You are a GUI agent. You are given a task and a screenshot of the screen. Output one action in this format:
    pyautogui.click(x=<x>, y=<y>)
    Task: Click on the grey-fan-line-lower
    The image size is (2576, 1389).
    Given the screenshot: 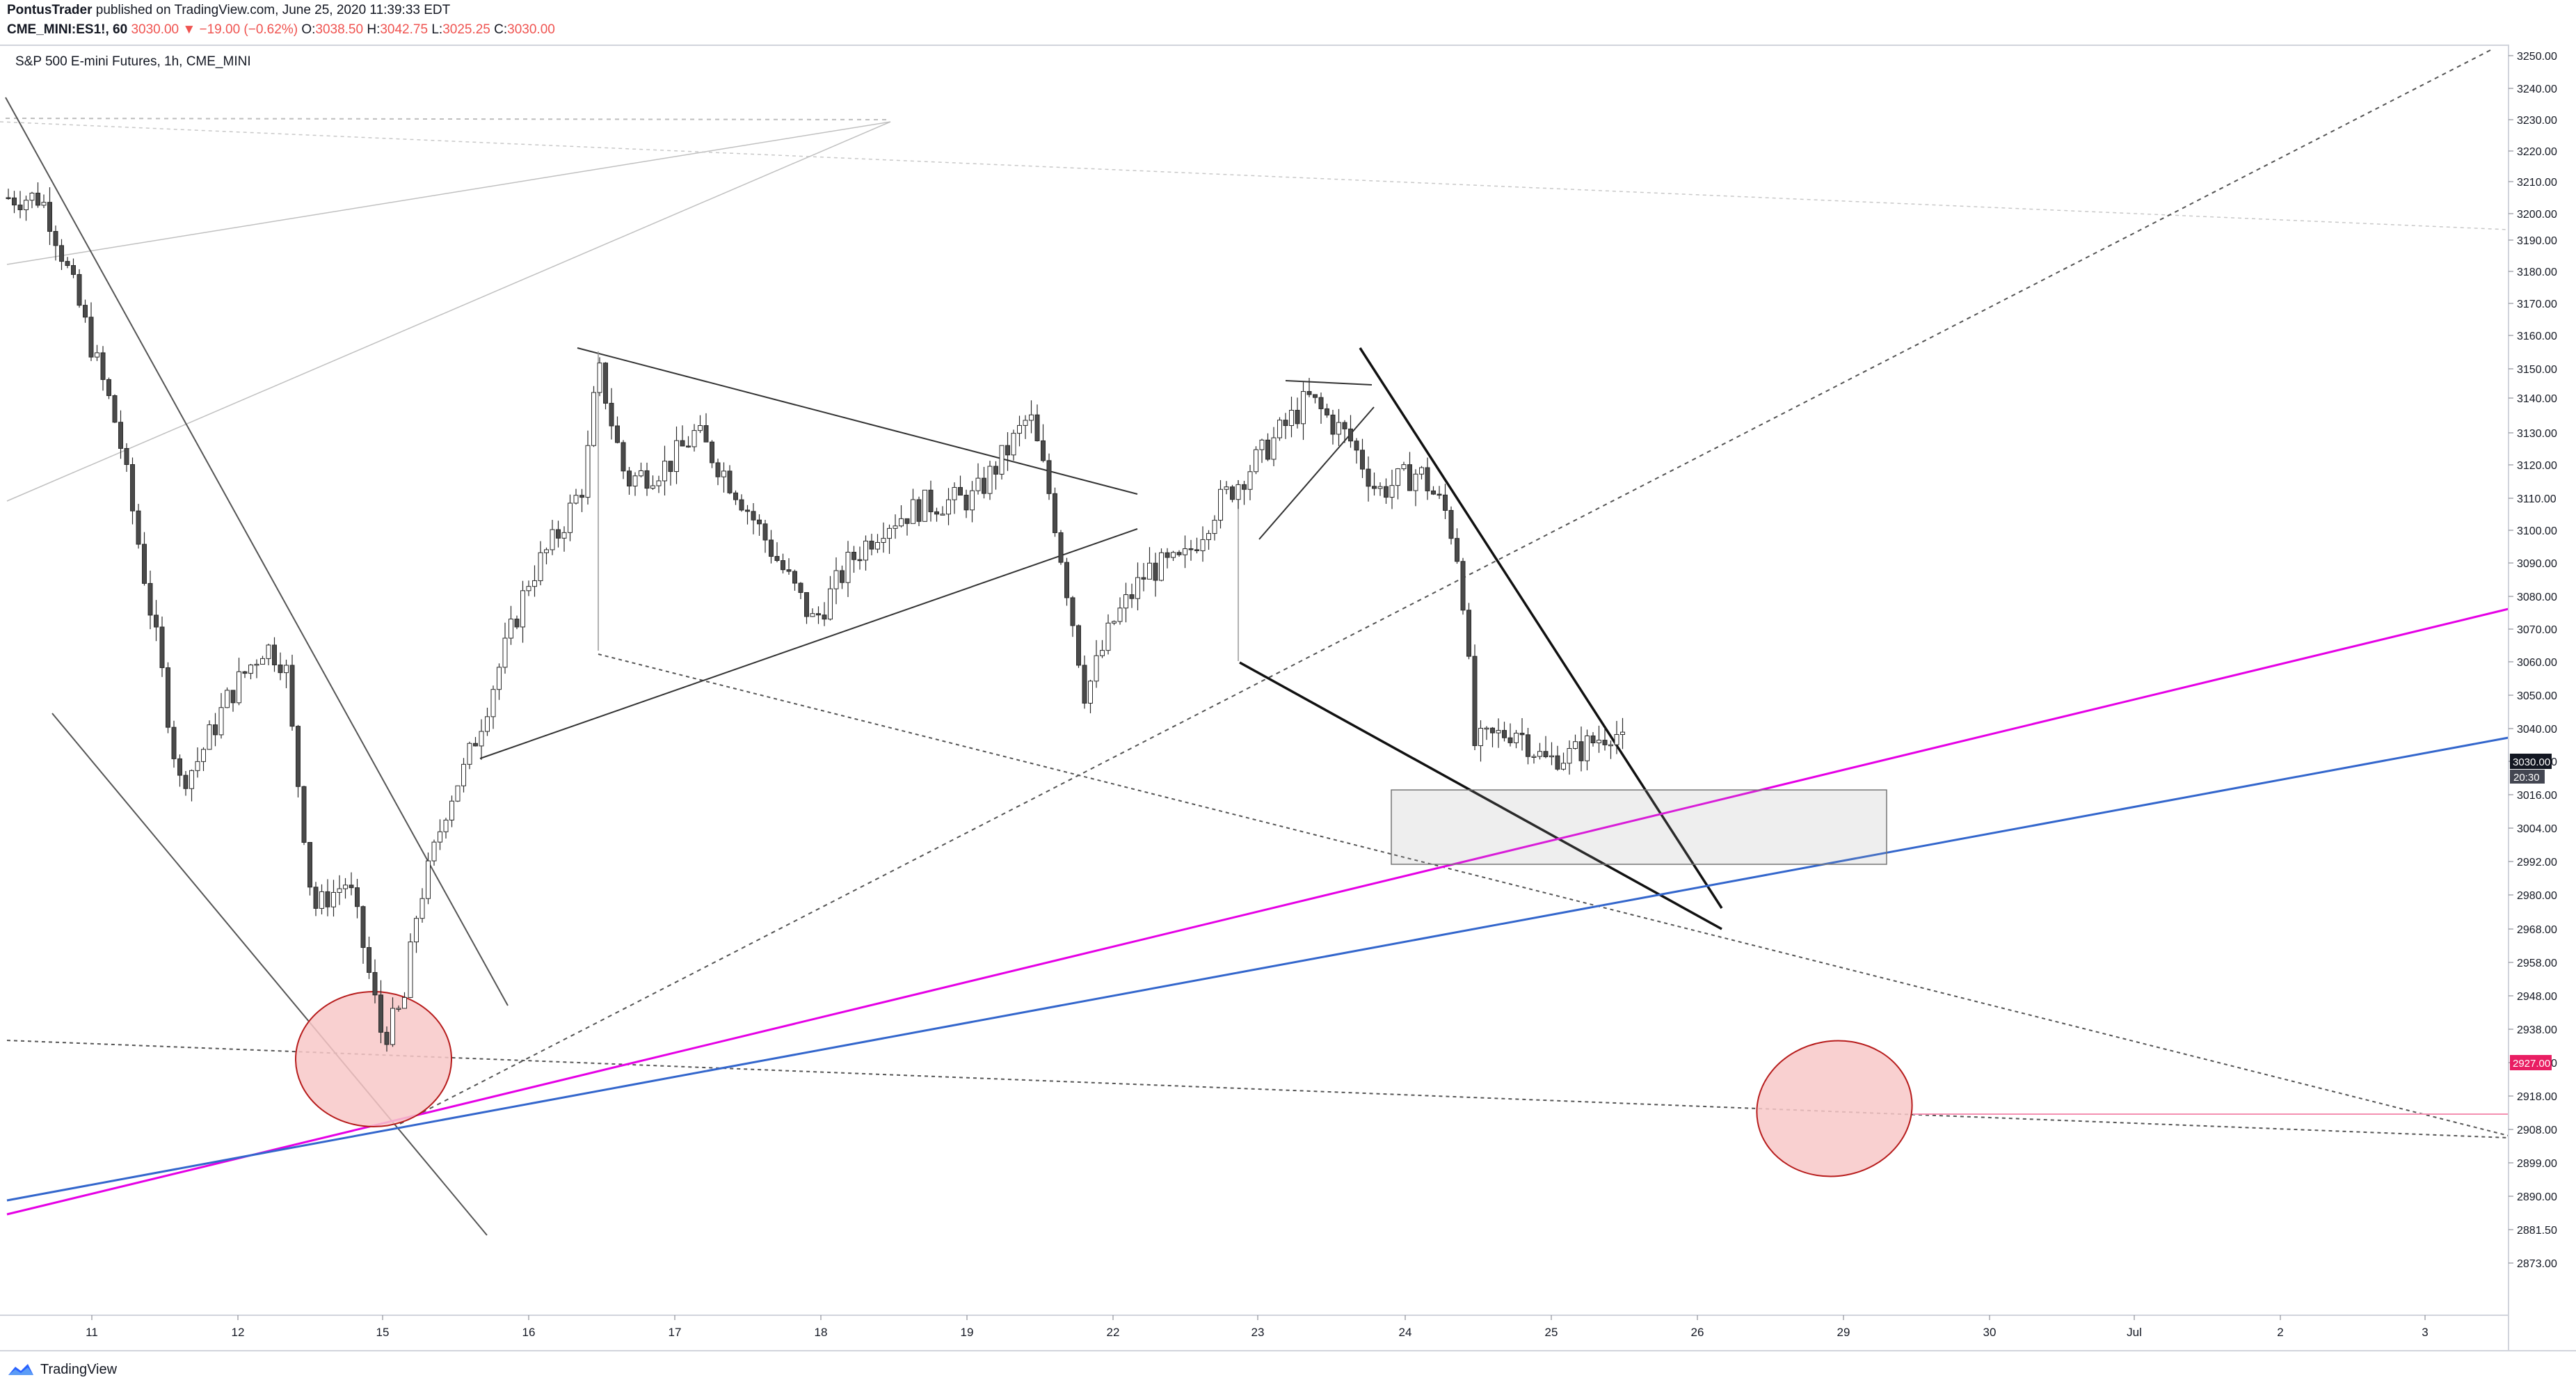 What is the action you would take?
    pyautogui.click(x=448, y=311)
    